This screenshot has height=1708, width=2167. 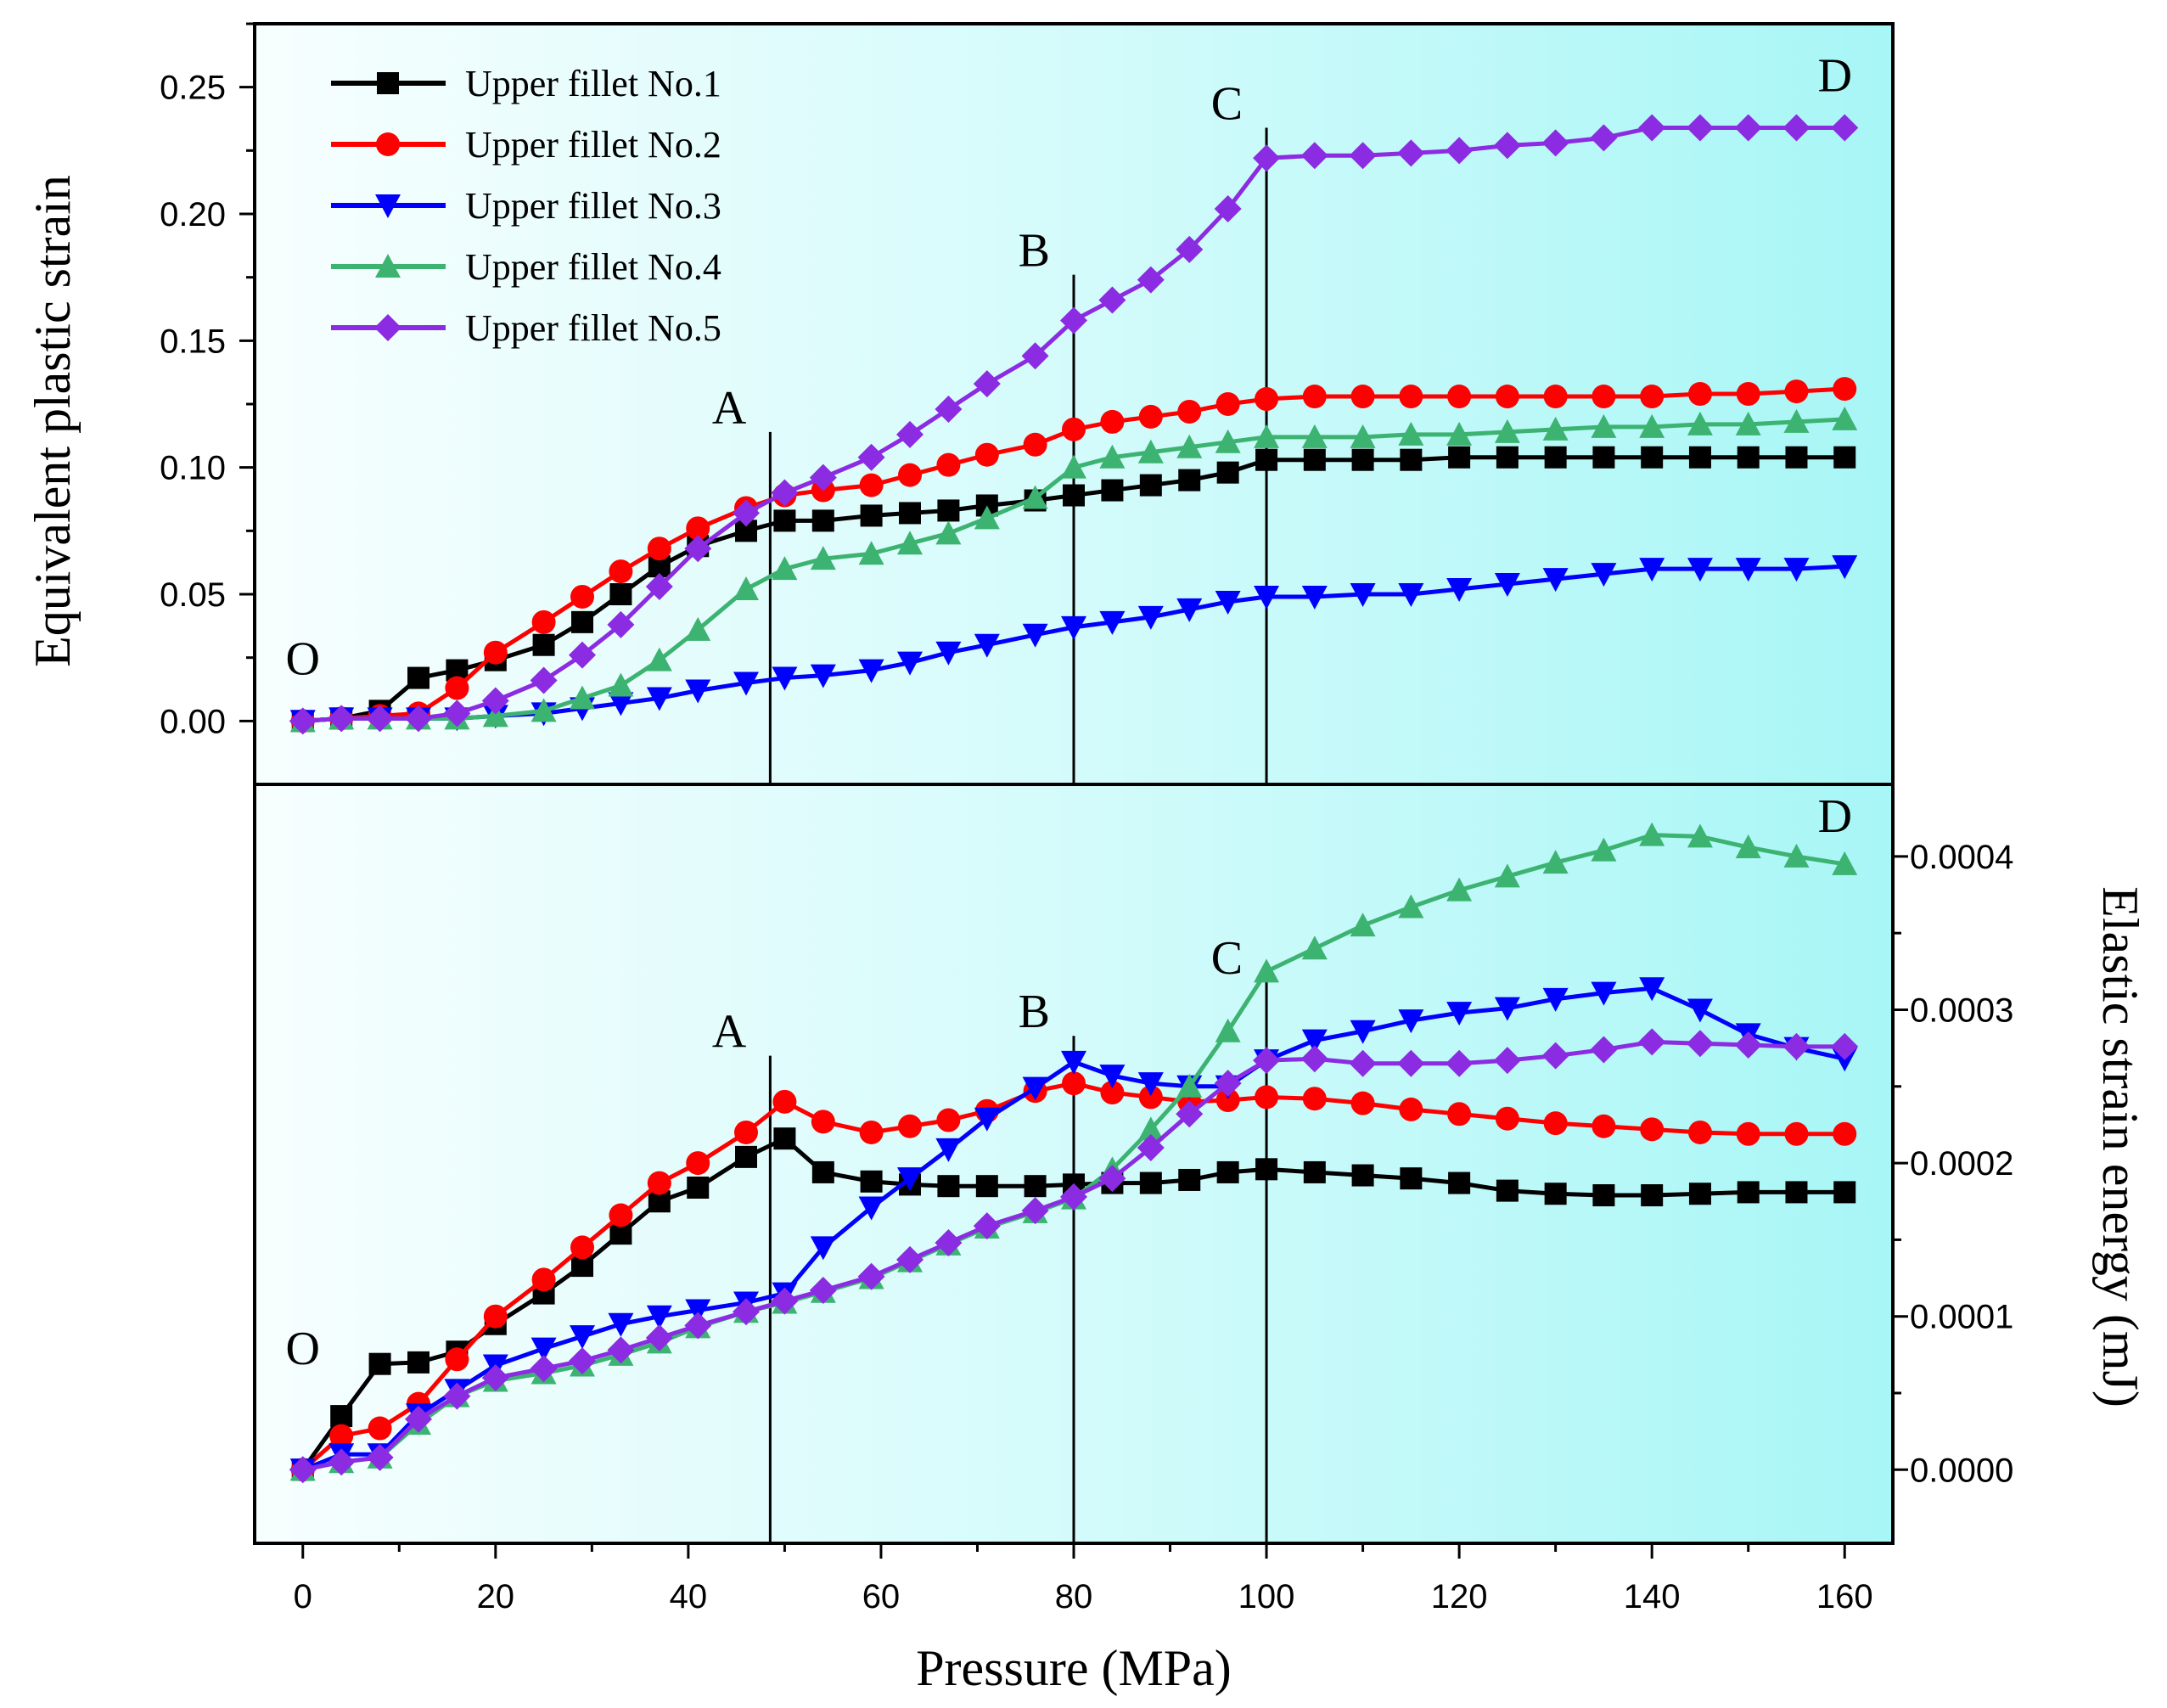 What do you see at coordinates (1034, 1012) in the screenshot?
I see `phase-label-b: B` at bounding box center [1034, 1012].